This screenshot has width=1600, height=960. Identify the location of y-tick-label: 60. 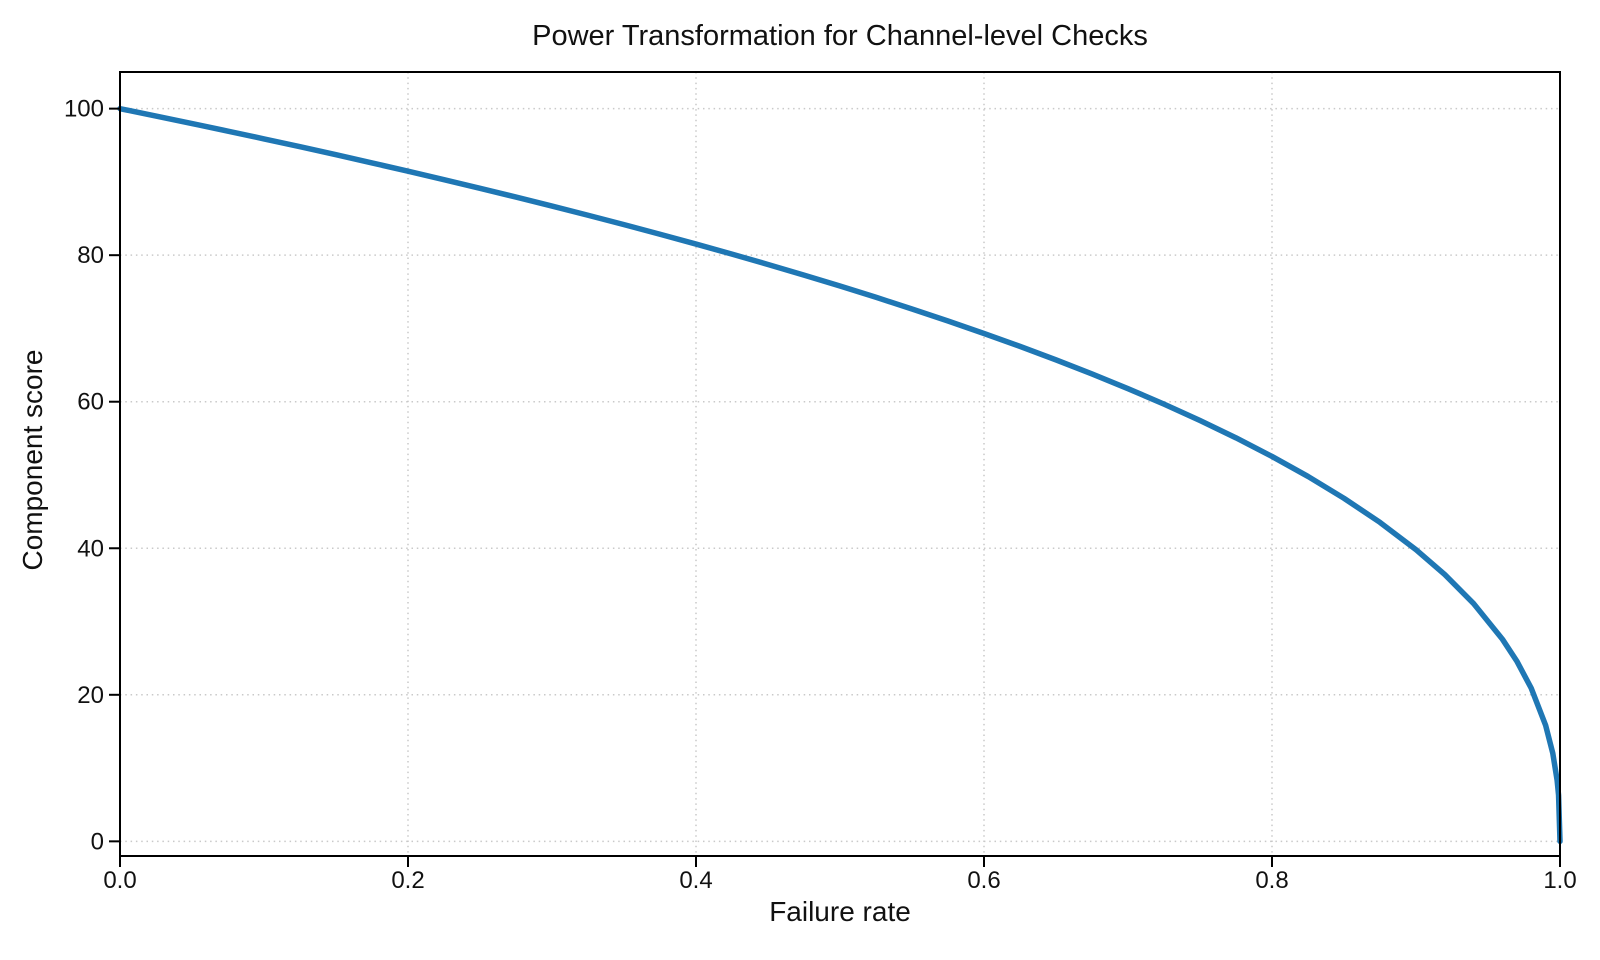
(90, 402).